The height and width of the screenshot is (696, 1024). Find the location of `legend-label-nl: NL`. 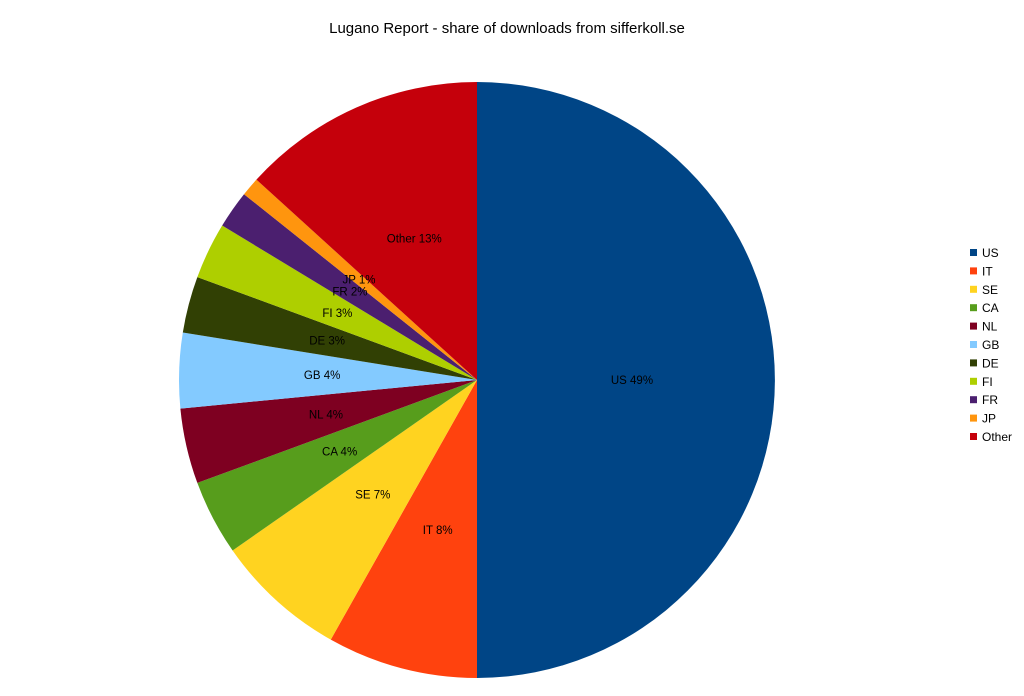

legend-label-nl: NL is located at coordinates (990, 327).